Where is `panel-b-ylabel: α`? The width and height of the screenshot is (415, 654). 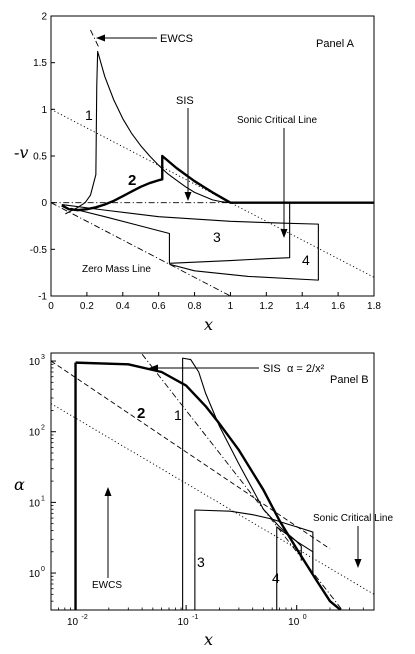 panel-b-ylabel: α is located at coordinates (19, 484).